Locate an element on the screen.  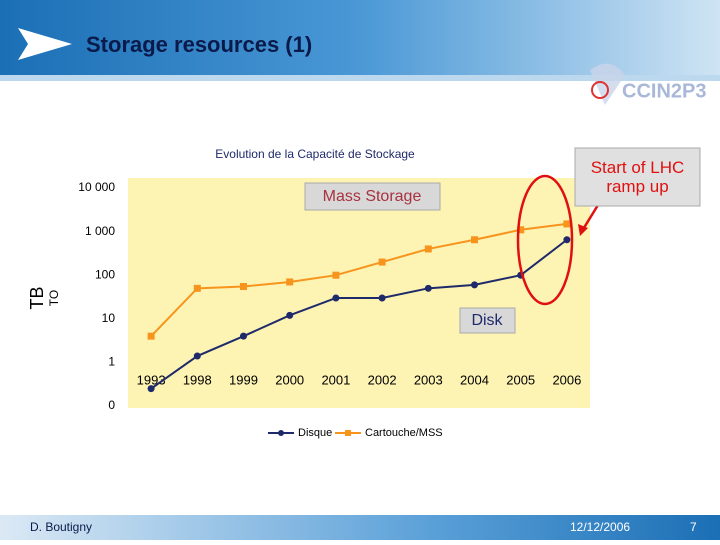
legend: Disque Cartouche/MSS is located at coordinates (355, 433).